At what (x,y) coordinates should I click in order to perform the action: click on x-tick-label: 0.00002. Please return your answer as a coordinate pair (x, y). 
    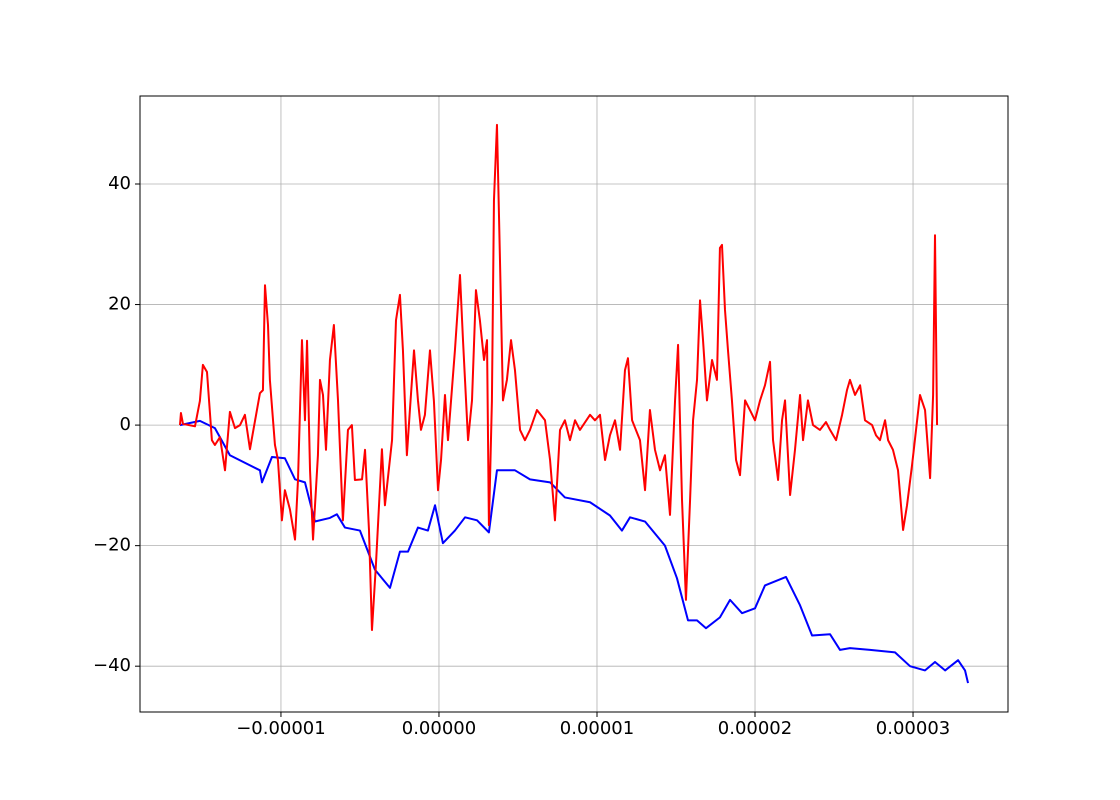
    Looking at the image, I should click on (755, 728).